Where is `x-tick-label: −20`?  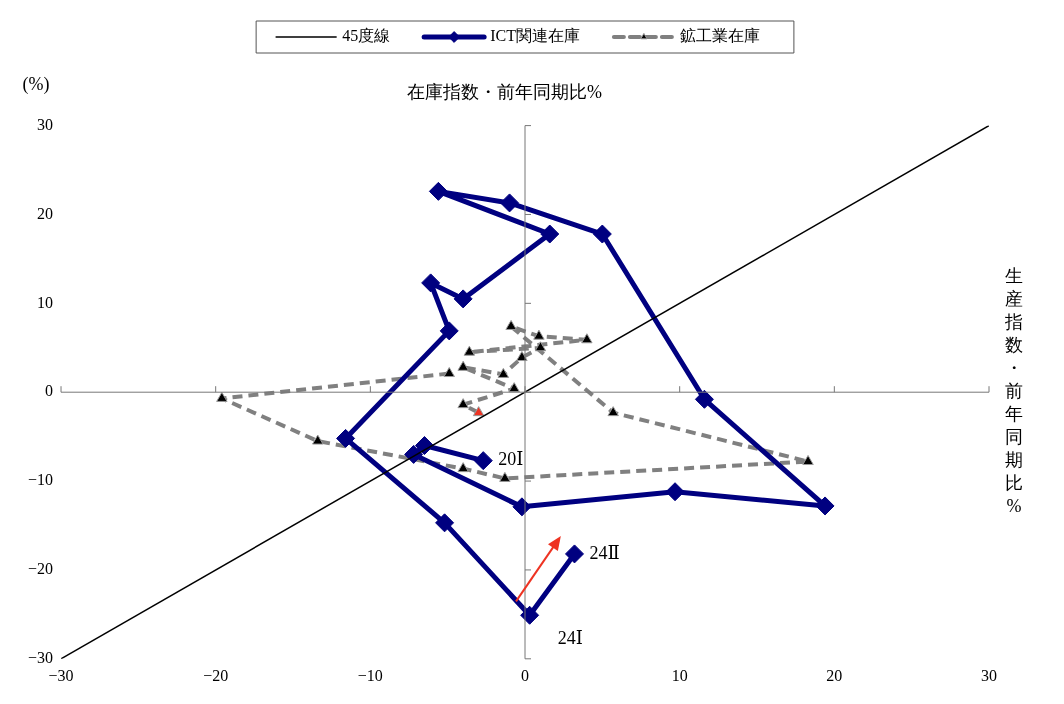 x-tick-label: −20 is located at coordinates (216, 675).